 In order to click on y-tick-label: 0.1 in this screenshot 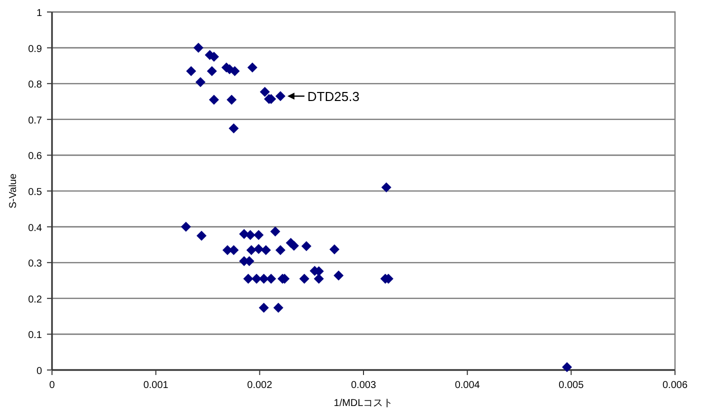, I will do `click(35, 336)`.